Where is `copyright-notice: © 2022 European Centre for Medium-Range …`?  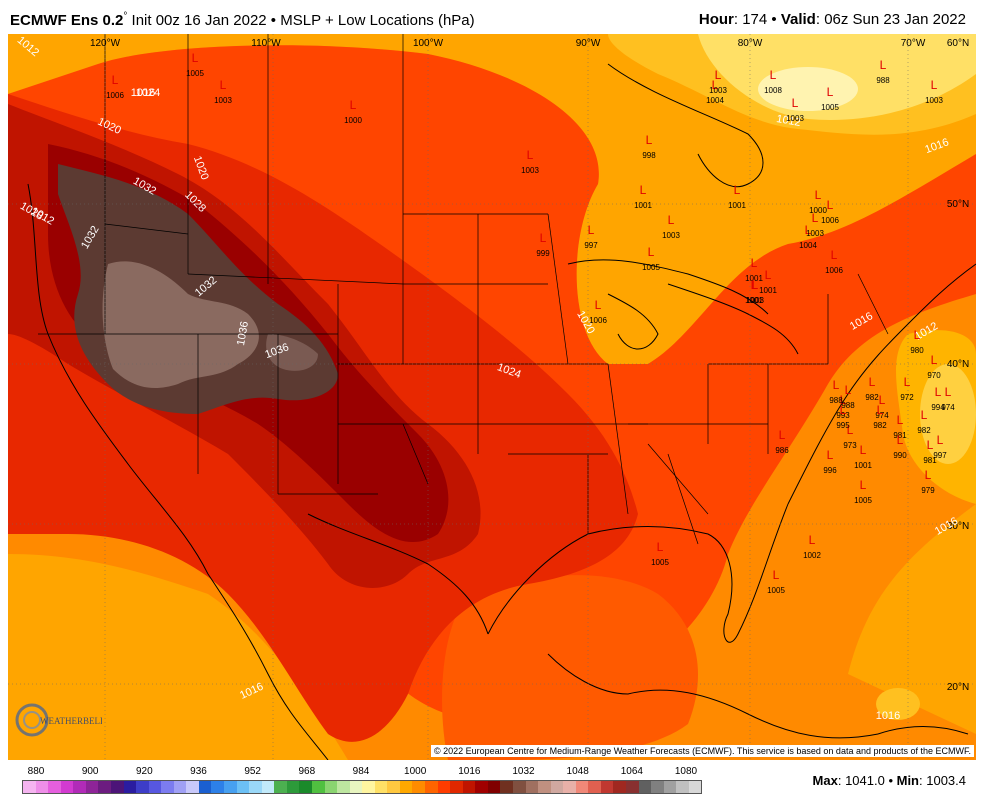
copyright-notice: © 2022 European Centre for Medium-Range … is located at coordinates (702, 751).